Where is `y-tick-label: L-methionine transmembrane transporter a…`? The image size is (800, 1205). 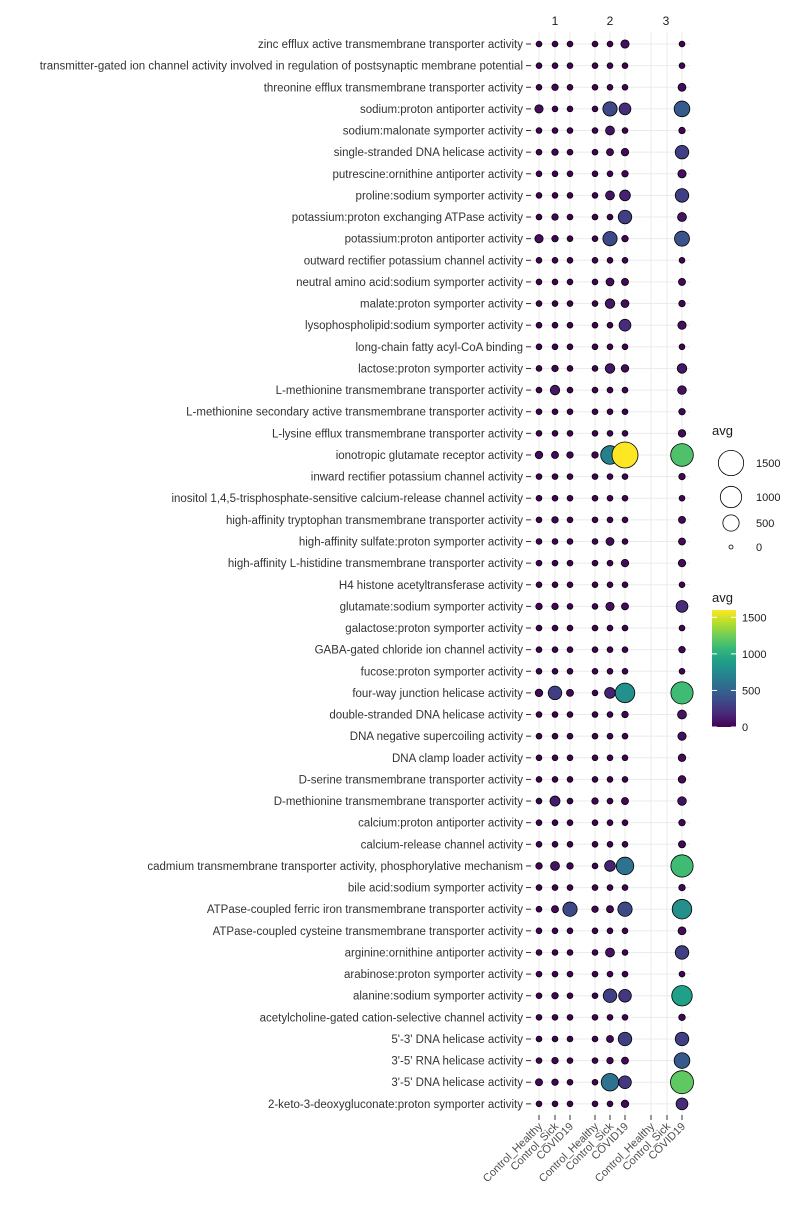
y-tick-label: L-methionine transmembrane transporter a… is located at coordinates (400, 391).